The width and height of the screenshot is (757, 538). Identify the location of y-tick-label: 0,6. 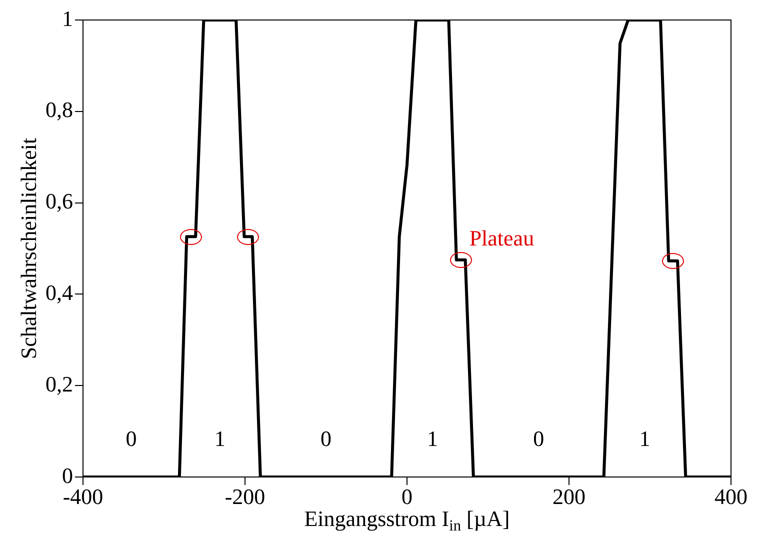
(59, 201).